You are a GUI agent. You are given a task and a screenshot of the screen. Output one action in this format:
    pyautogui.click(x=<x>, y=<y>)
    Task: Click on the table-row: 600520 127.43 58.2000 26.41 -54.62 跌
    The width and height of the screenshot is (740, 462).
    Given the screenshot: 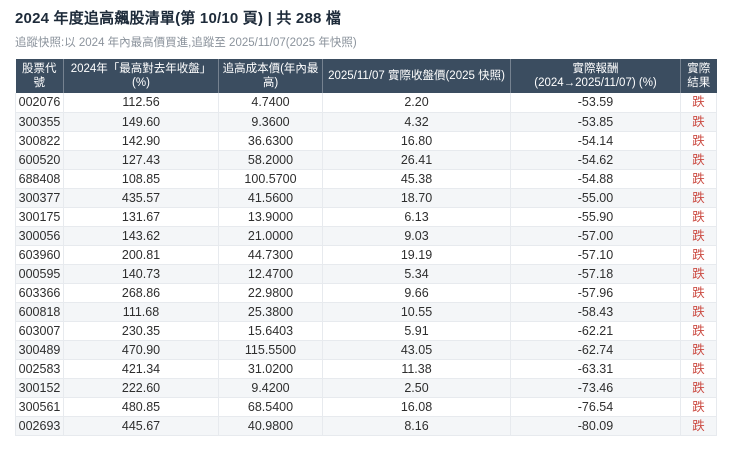 What is the action you would take?
    pyautogui.click(x=366, y=160)
    